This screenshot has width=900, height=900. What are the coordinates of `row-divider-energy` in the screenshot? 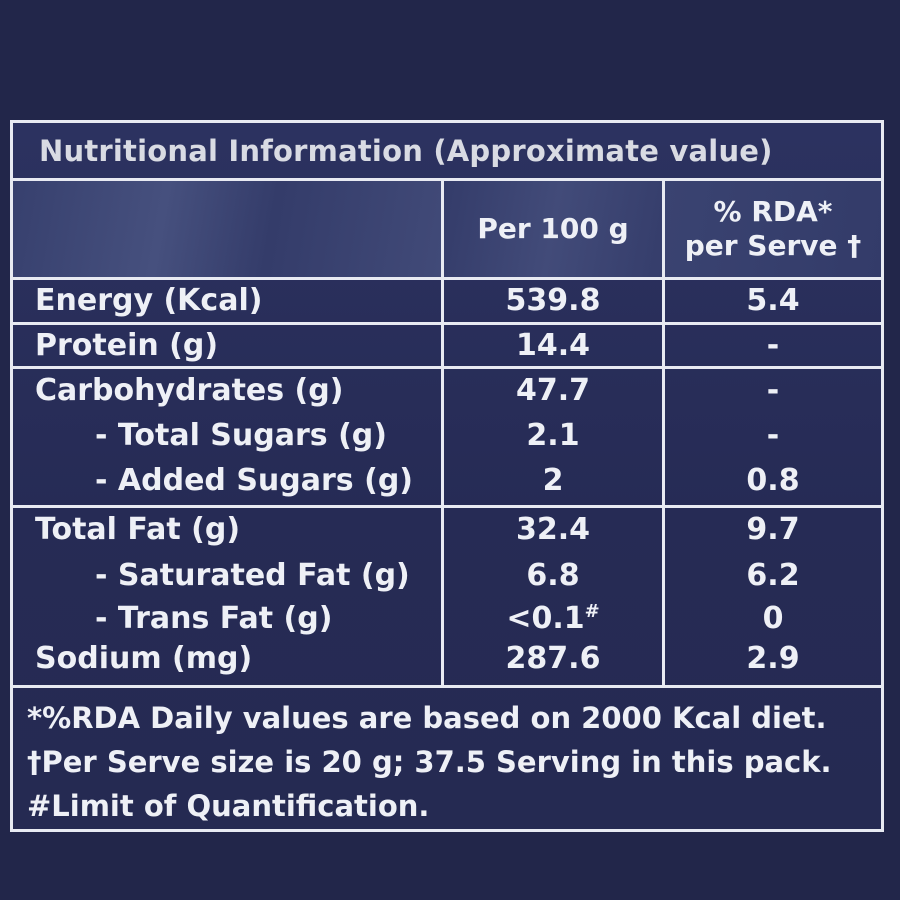 It's located at (447, 323).